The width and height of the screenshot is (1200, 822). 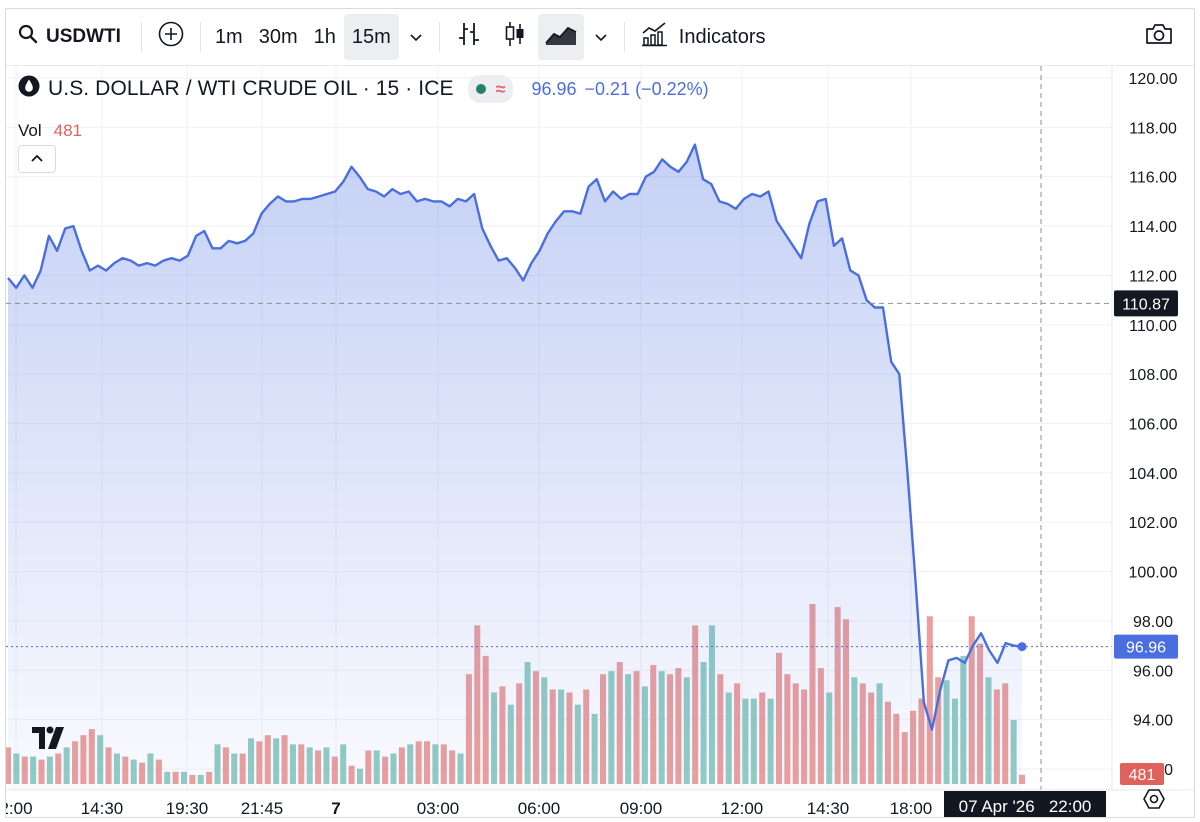 I want to click on settings-hex-icon, so click(x=1154, y=799).